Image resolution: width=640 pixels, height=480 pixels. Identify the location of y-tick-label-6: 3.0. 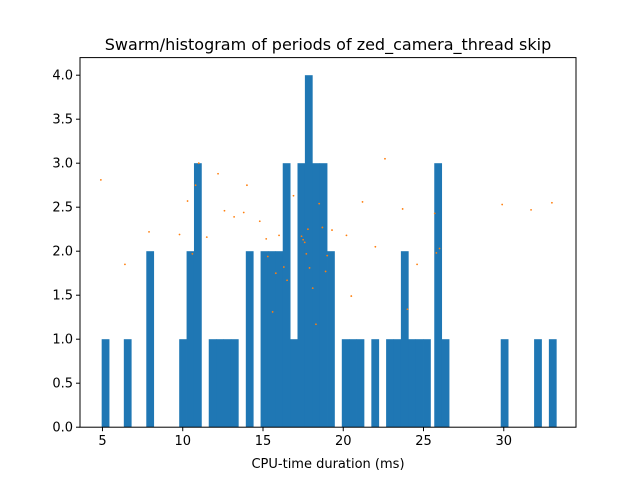
(62, 164).